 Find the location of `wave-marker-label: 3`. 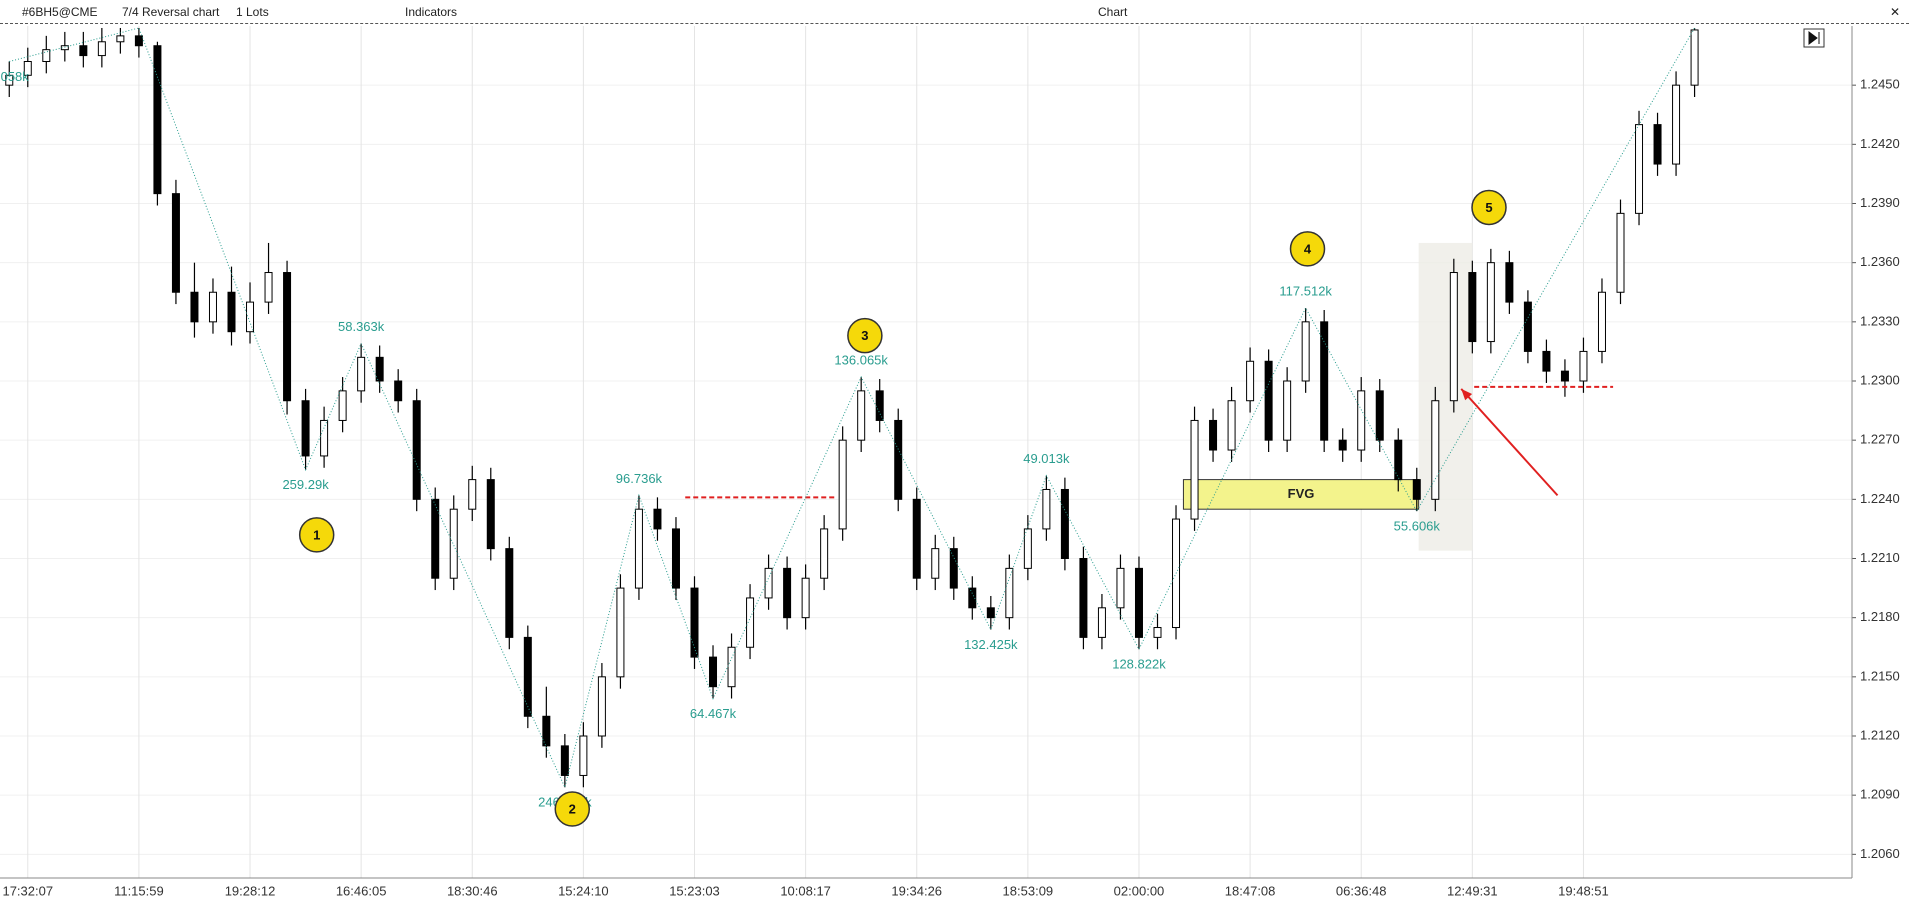

wave-marker-label: 3 is located at coordinates (864, 335).